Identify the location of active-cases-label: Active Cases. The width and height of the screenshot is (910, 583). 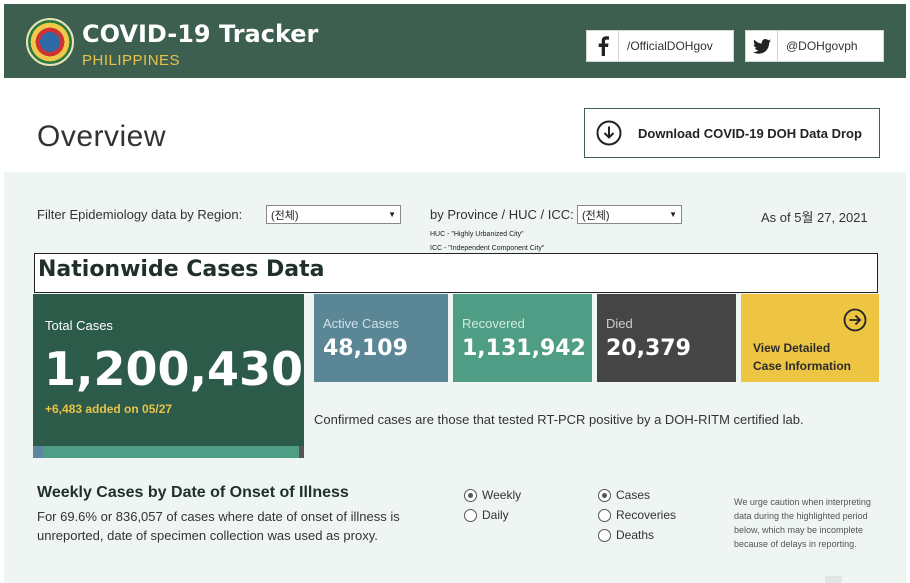
(361, 323).